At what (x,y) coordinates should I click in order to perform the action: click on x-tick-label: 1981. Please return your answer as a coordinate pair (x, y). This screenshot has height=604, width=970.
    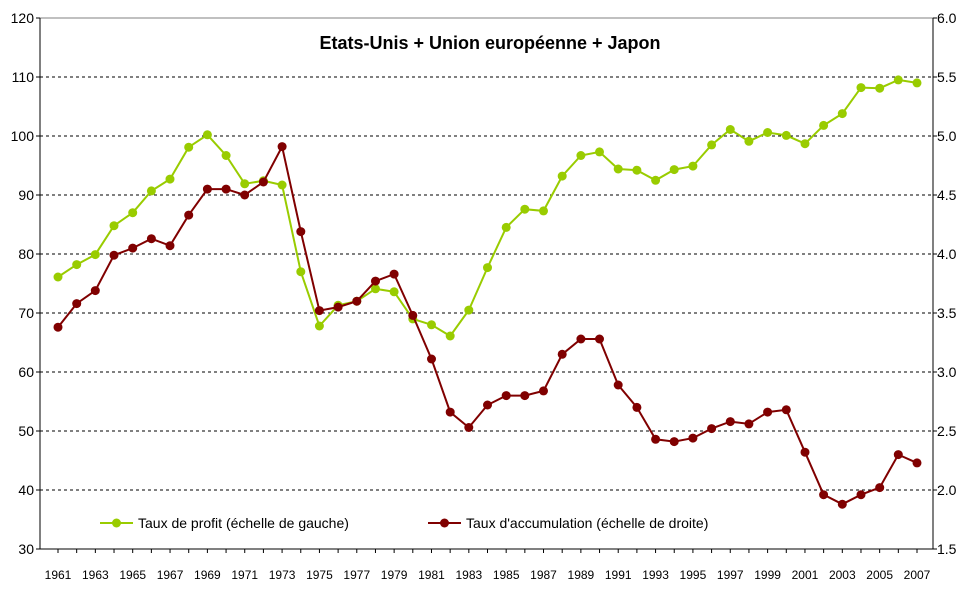
    Looking at the image, I should click on (431, 575).